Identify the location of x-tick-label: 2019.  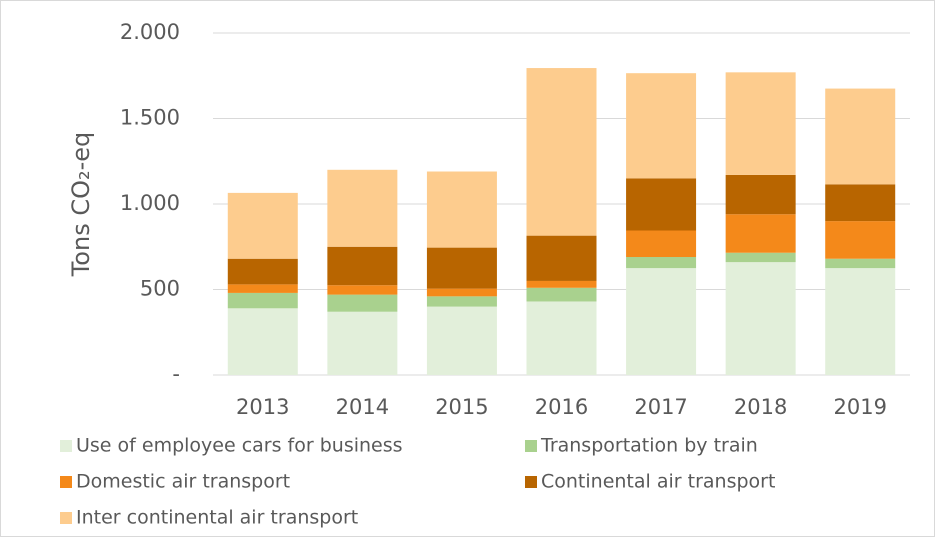
(859, 407).